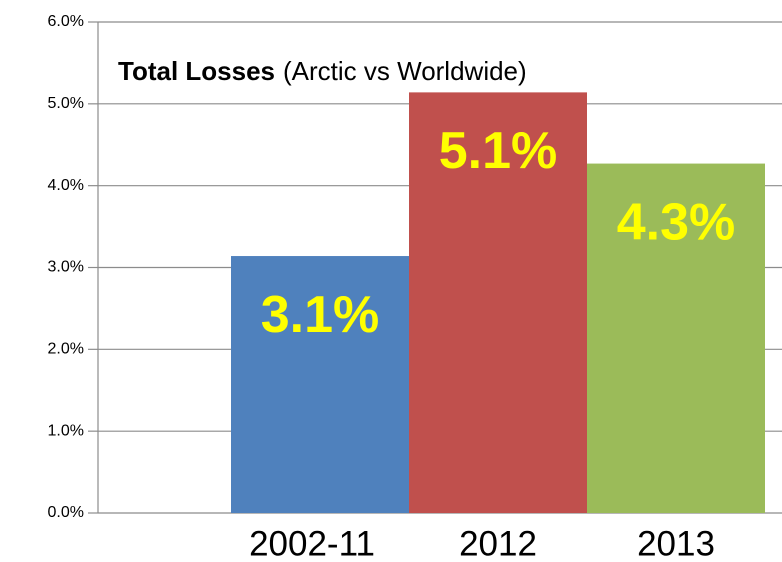 This screenshot has height=562, width=782. What do you see at coordinates (66, 267) in the screenshot?
I see `y-tick-label: 3.0%` at bounding box center [66, 267].